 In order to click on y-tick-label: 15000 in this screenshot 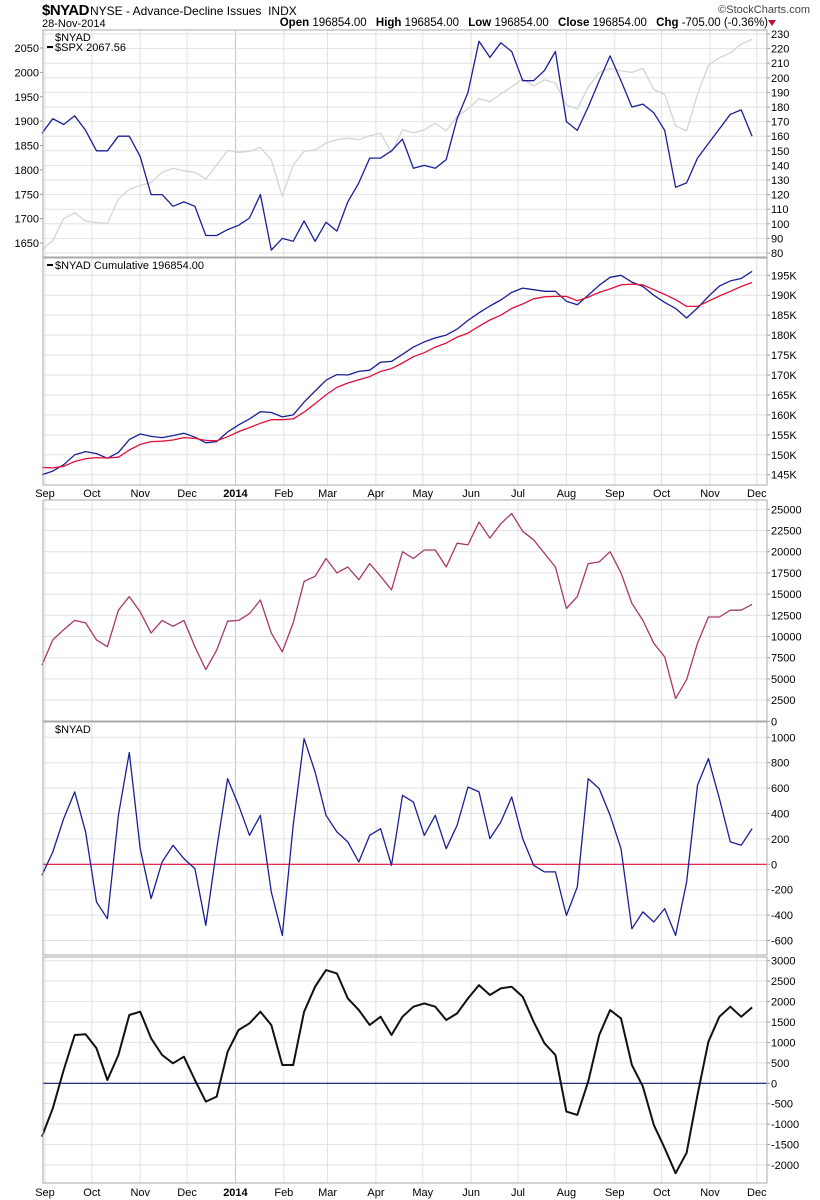, I will do `click(786, 595)`.